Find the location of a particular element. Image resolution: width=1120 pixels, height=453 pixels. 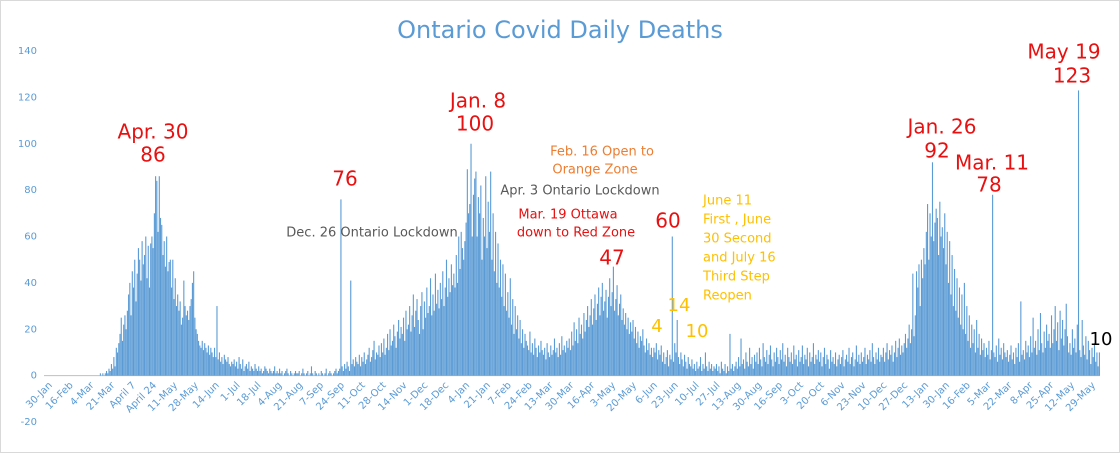

annotation: May 19 is located at coordinates (1063, 52).